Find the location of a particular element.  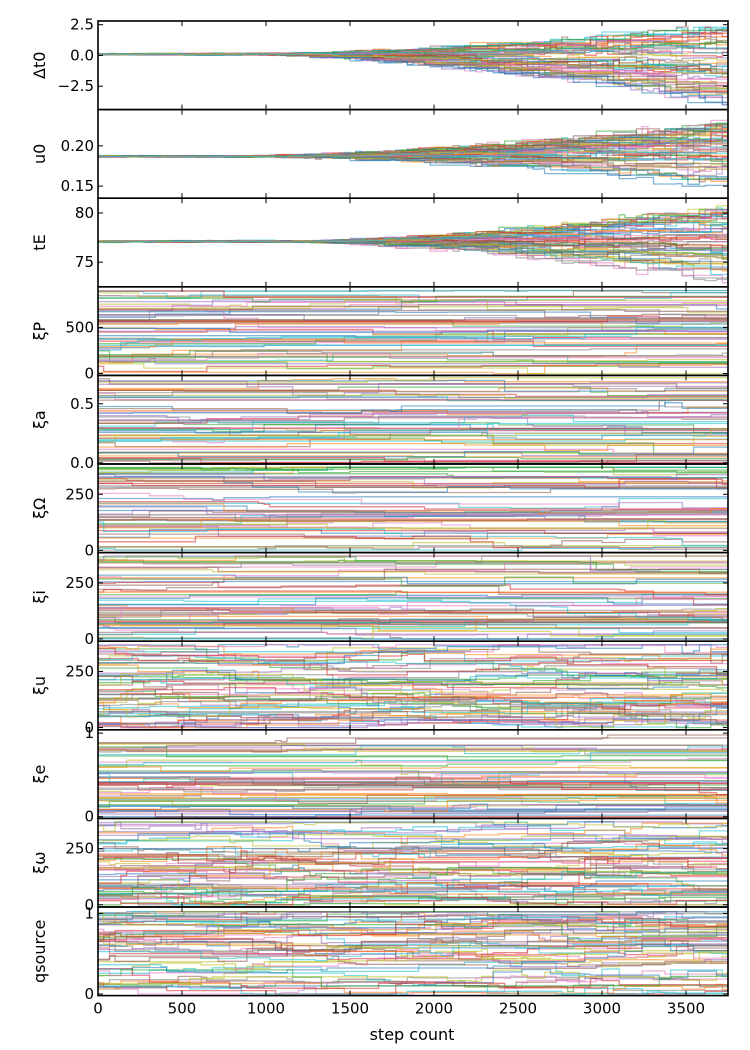

y-axis-label: ξΩ is located at coordinates (39, 508).